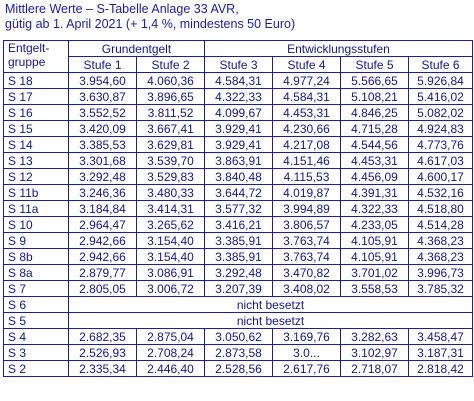 The image size is (474, 401). What do you see at coordinates (306, 208) in the screenshot?
I see `salary-value-cell: 3.994,89` at bounding box center [306, 208].